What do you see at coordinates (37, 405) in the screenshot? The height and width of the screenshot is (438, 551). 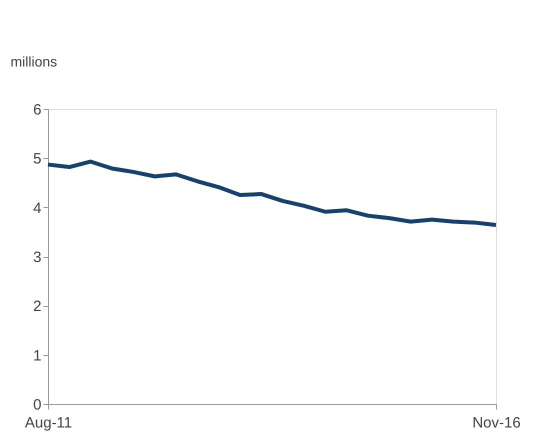 I see `y-tick-label: 0` at bounding box center [37, 405].